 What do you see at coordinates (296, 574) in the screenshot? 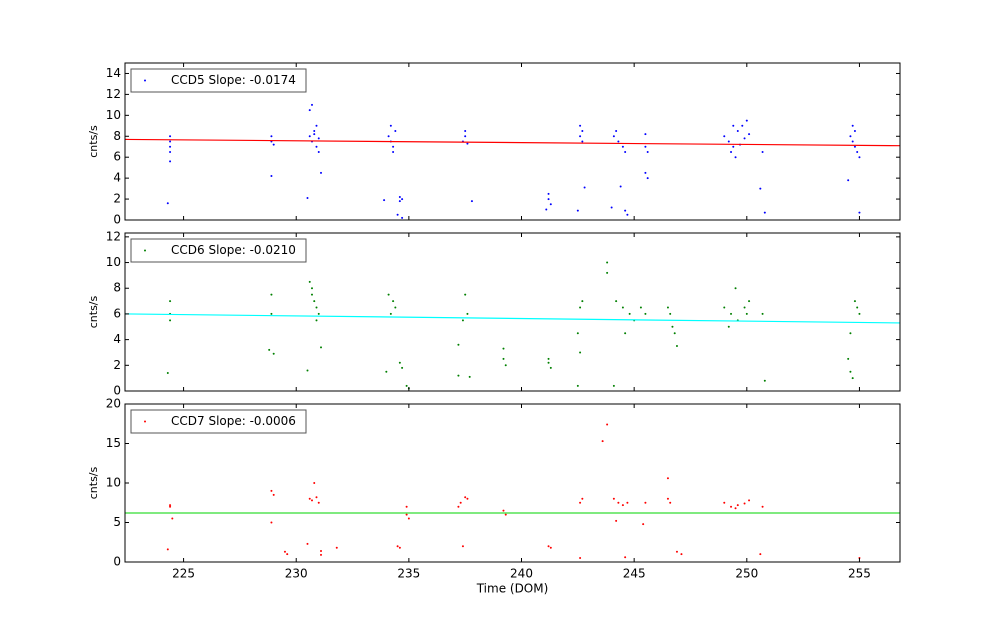
I see `x-tick-label: 230` at bounding box center [296, 574].